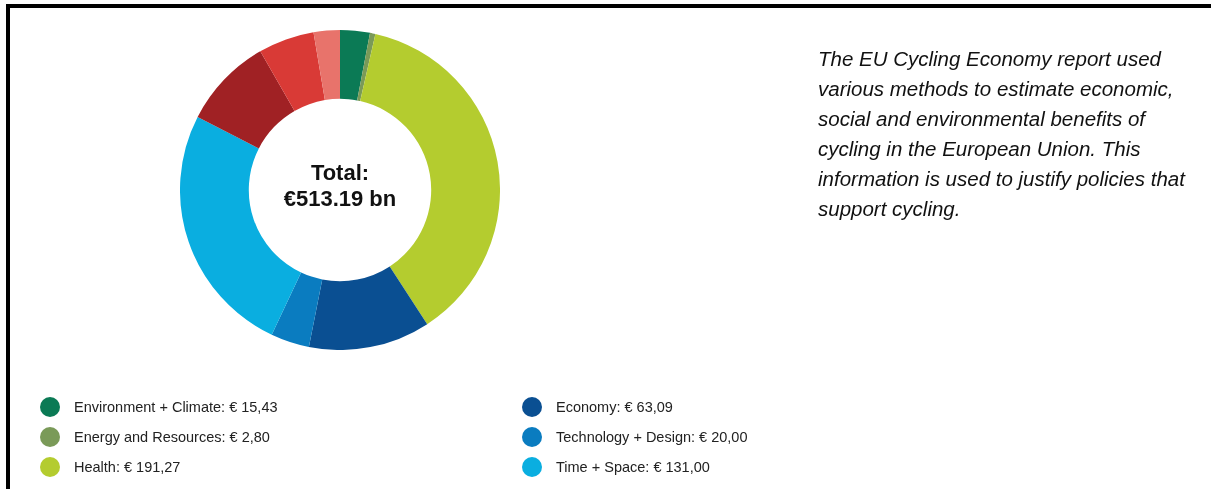 The height and width of the screenshot is (489, 1211). I want to click on legend-label: Economy: € 63,09, so click(614, 407).